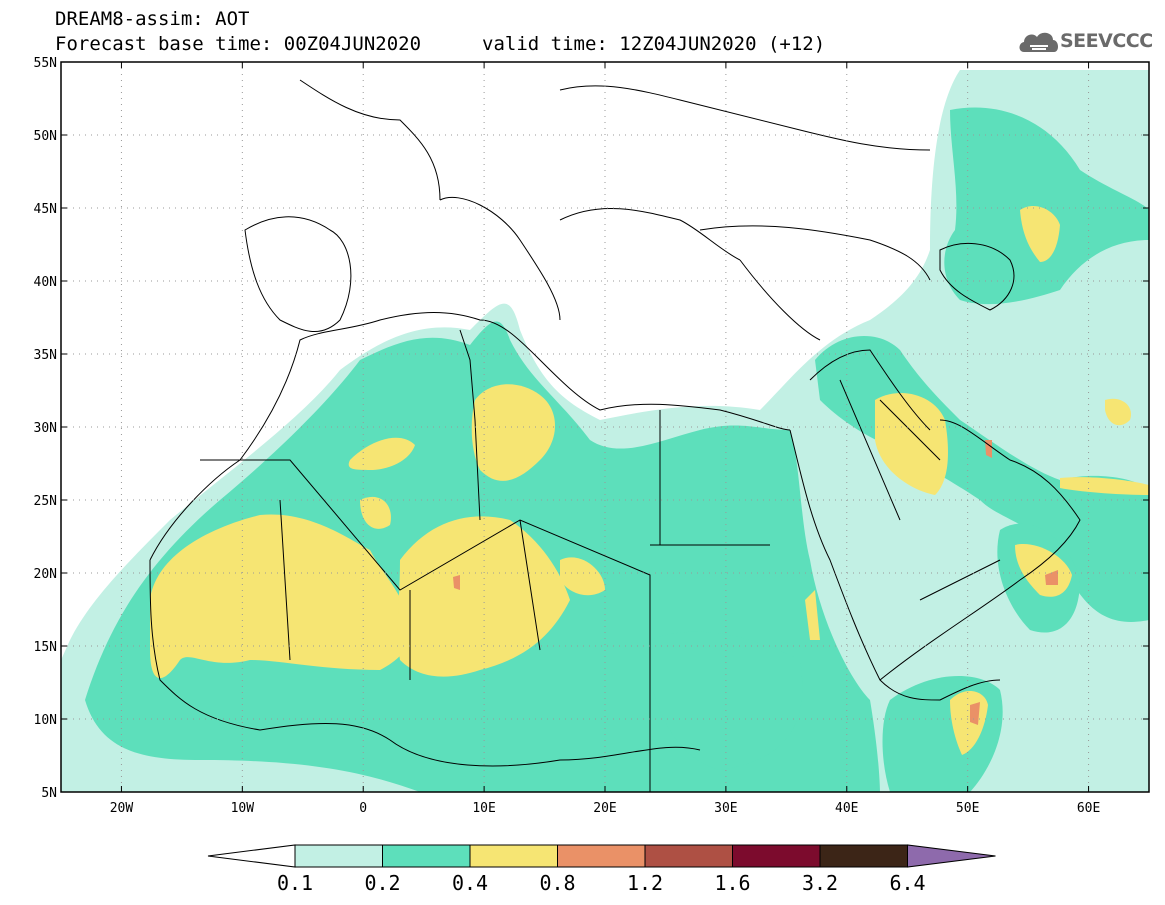  I want to click on valid-time: valid time: 12Z04JUN2020 (+12), so click(654, 44).